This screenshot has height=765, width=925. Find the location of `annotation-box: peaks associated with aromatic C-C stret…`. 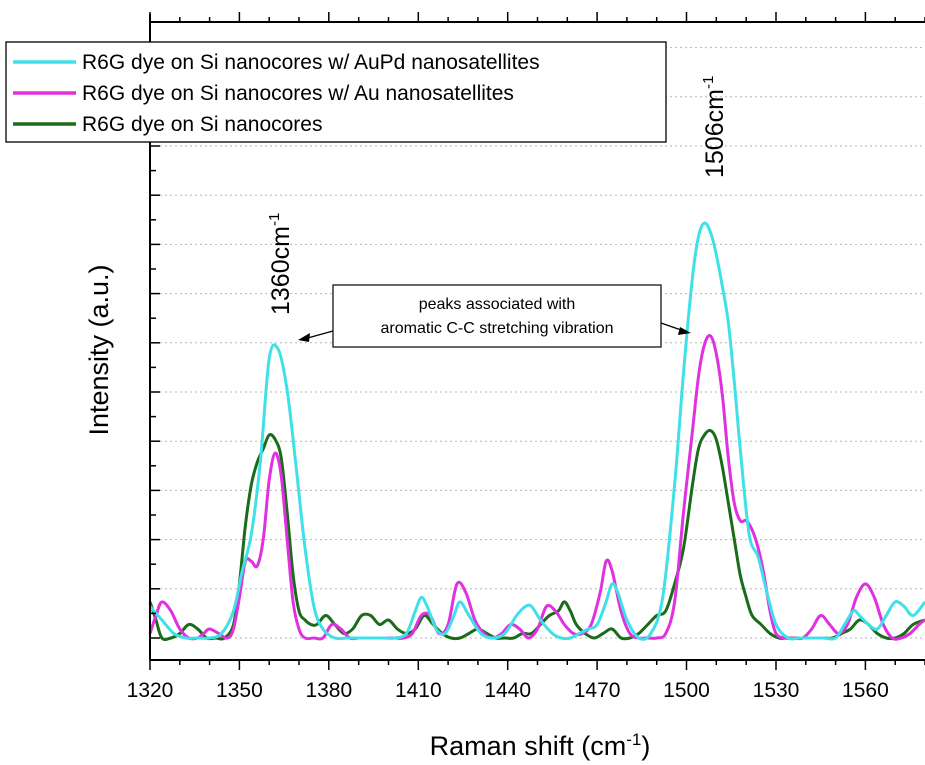

annotation-box: peaks associated with aromatic C-C stret… is located at coordinates (494, 316).